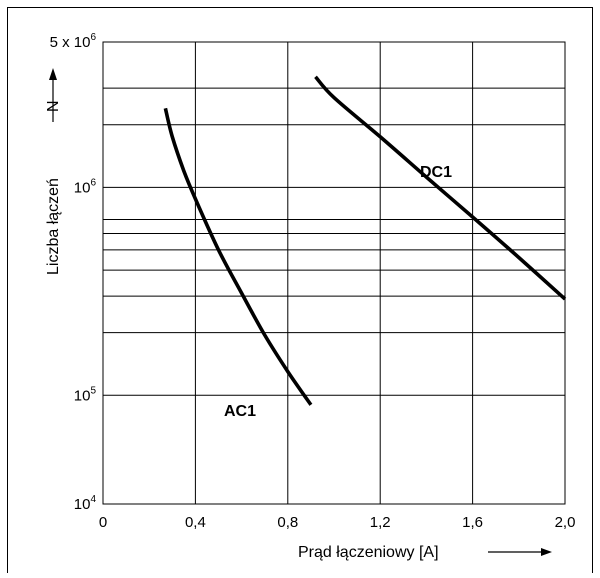 The width and height of the screenshot is (600, 578). What do you see at coordinates (103, 522) in the screenshot?
I see `x-tick-label: 0` at bounding box center [103, 522].